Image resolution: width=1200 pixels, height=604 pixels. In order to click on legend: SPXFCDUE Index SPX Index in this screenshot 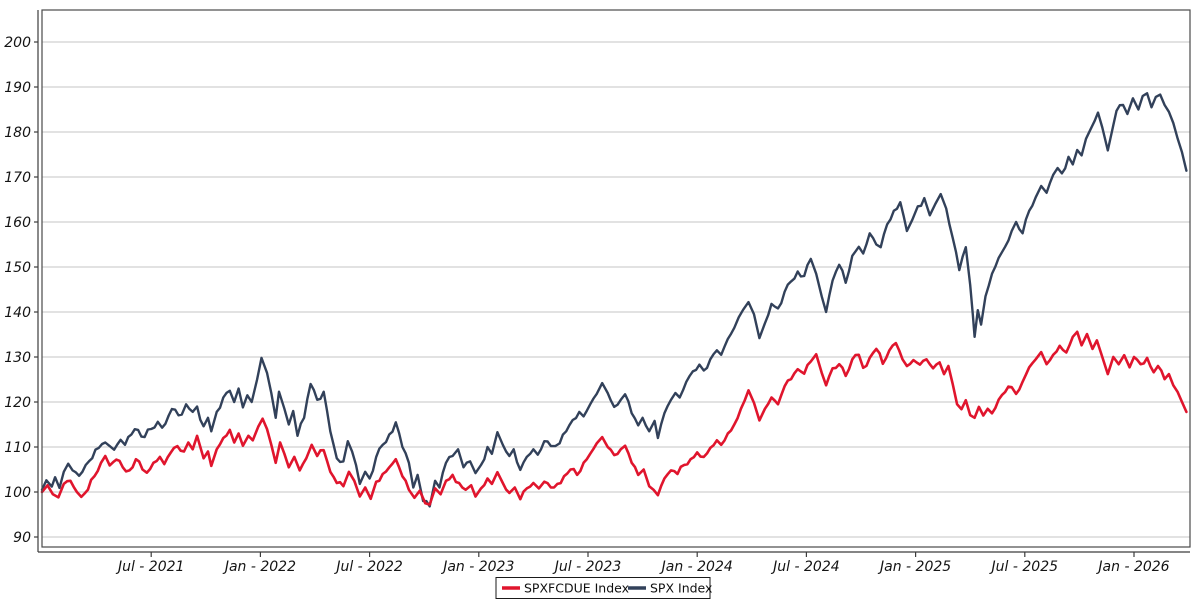, I will do `click(603, 588)`.